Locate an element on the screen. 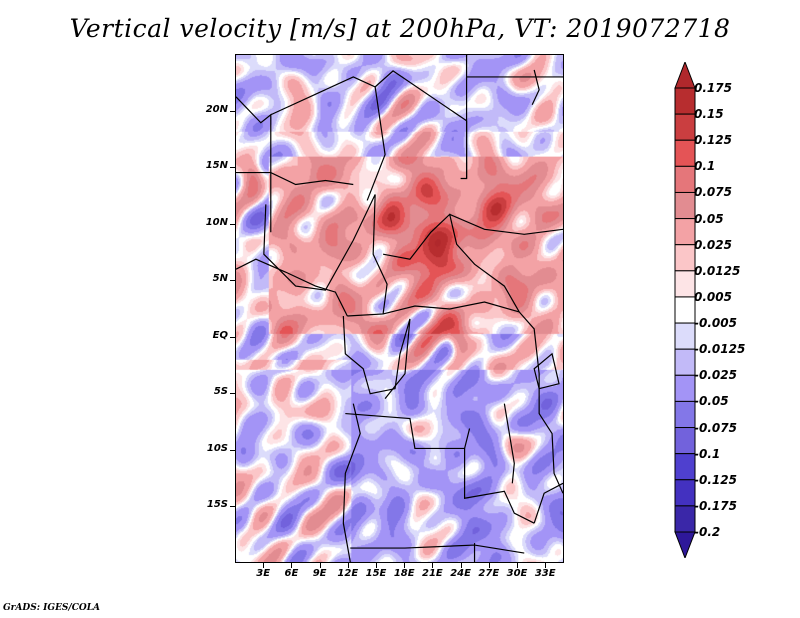 The image size is (800, 618). y-tick-label: 5N is located at coordinates (220, 279).